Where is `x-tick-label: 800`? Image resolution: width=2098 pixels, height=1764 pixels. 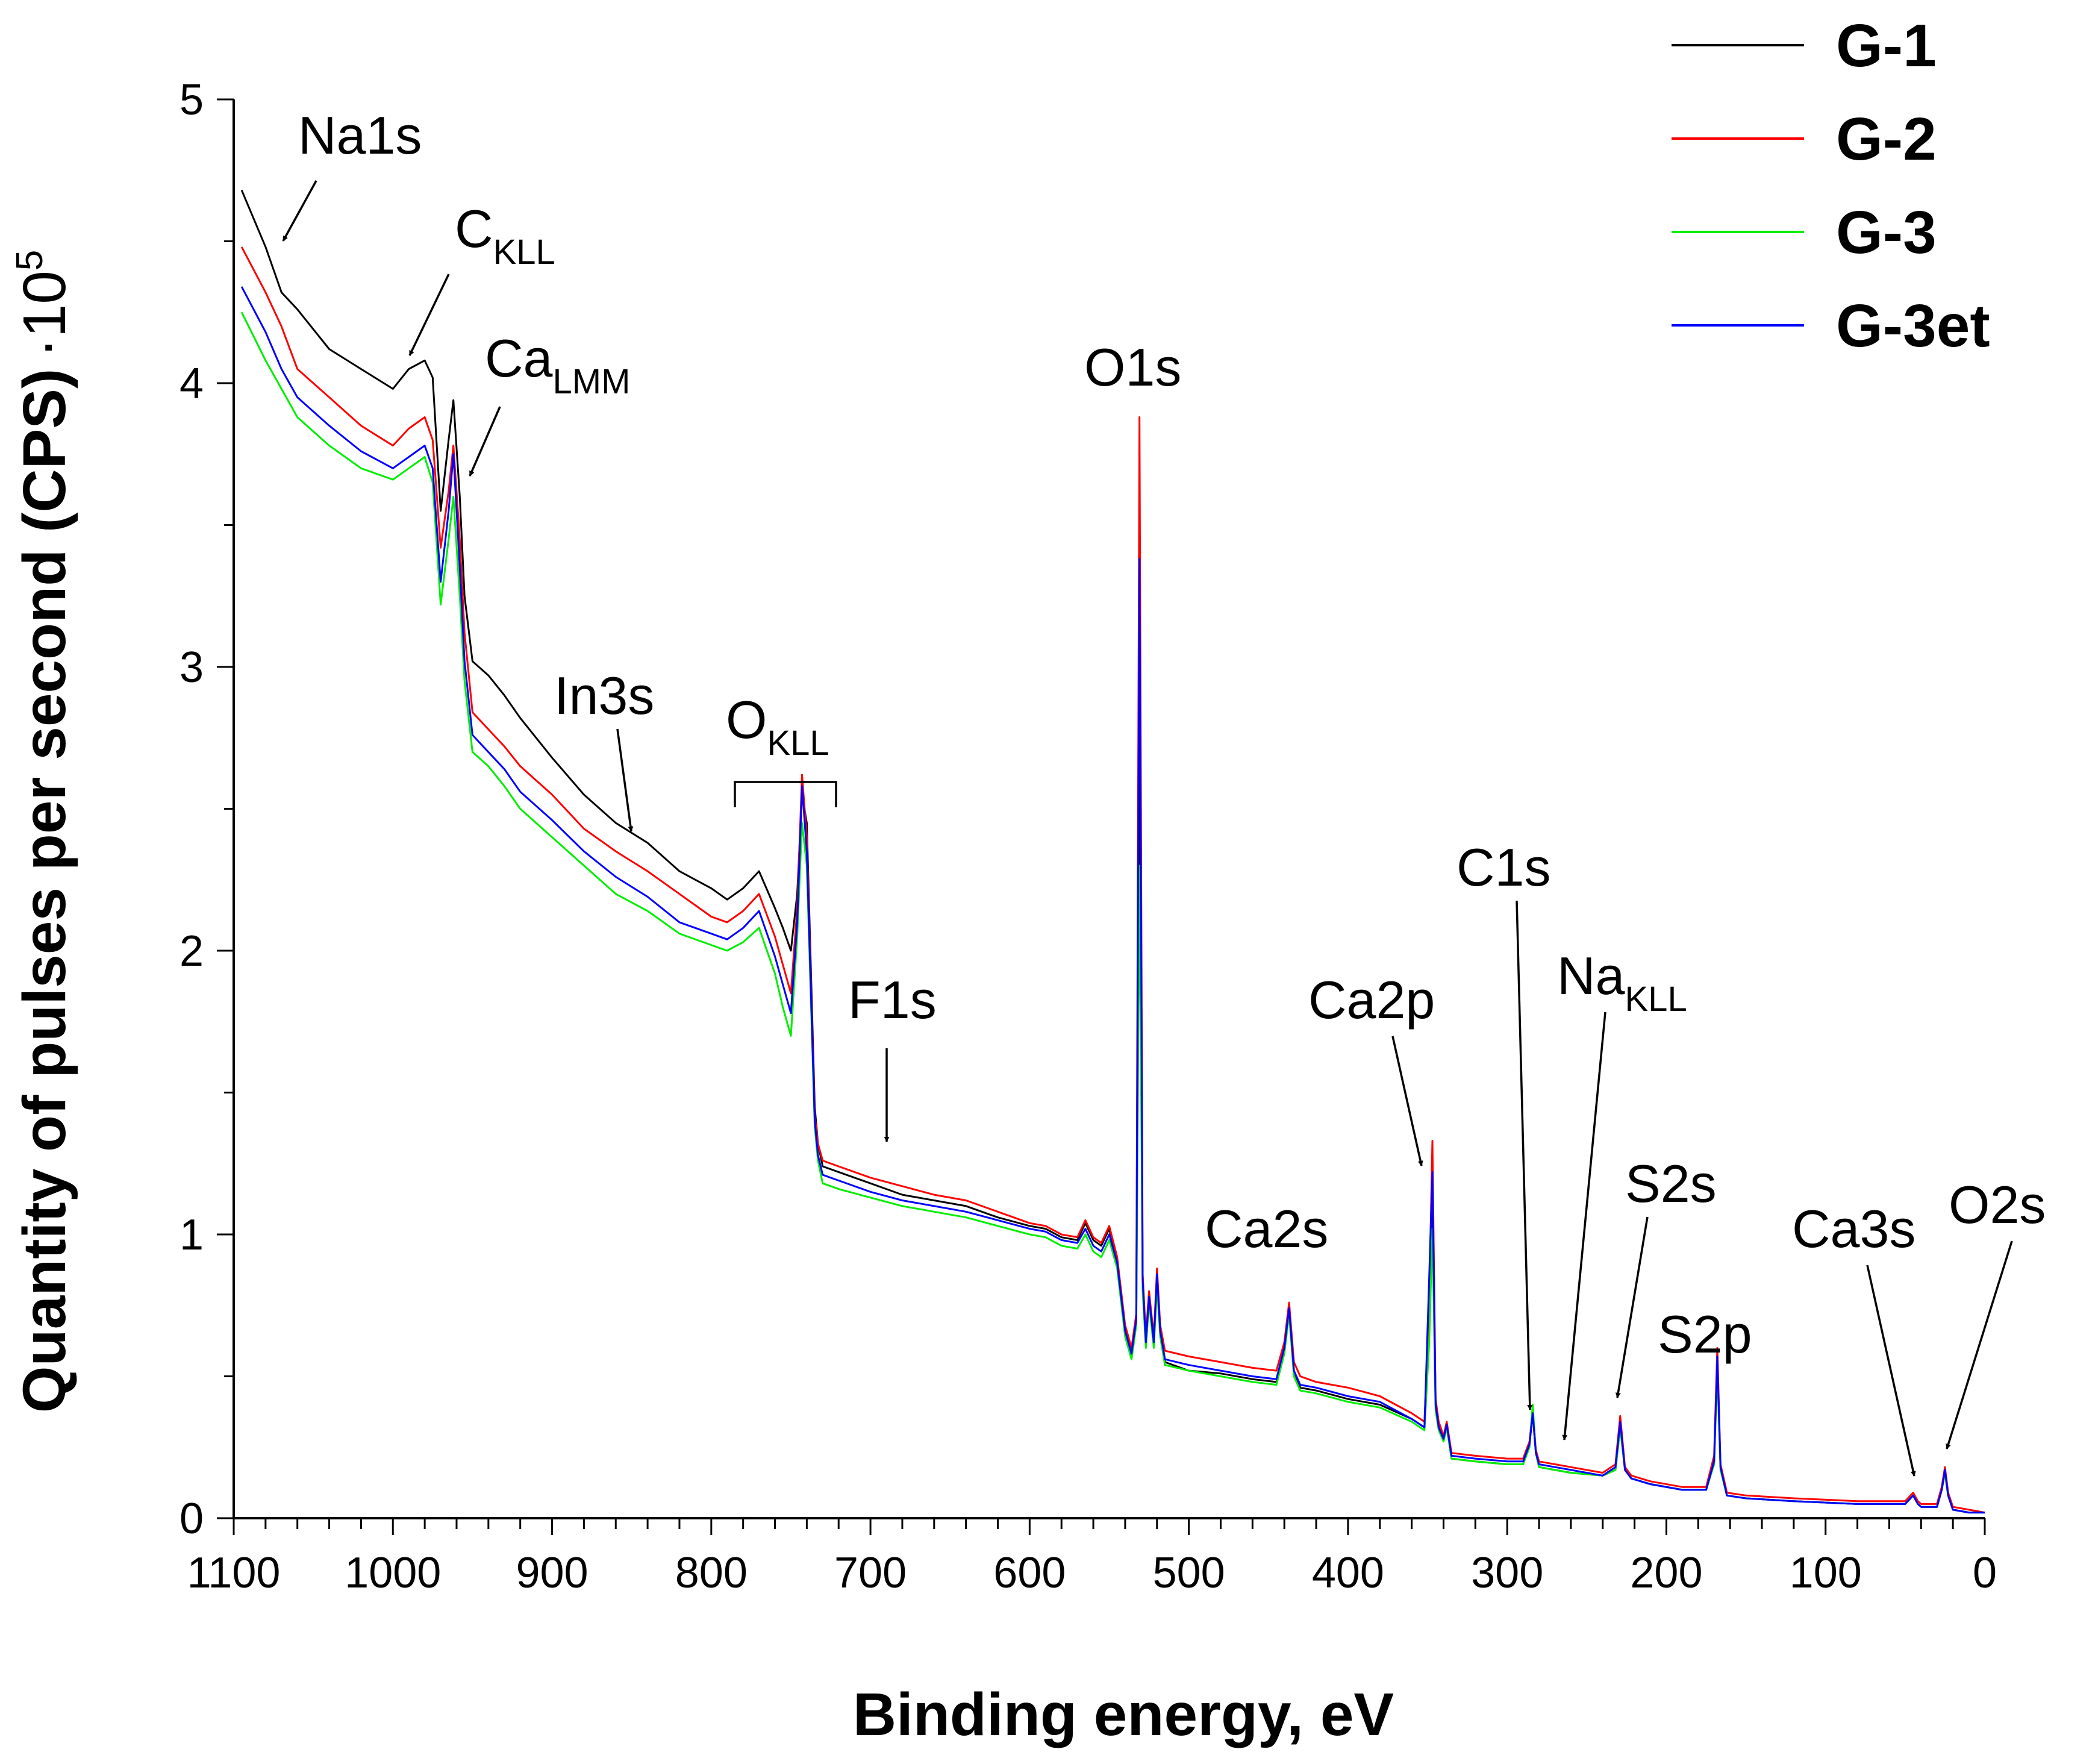 x-tick-label: 800 is located at coordinates (711, 1573).